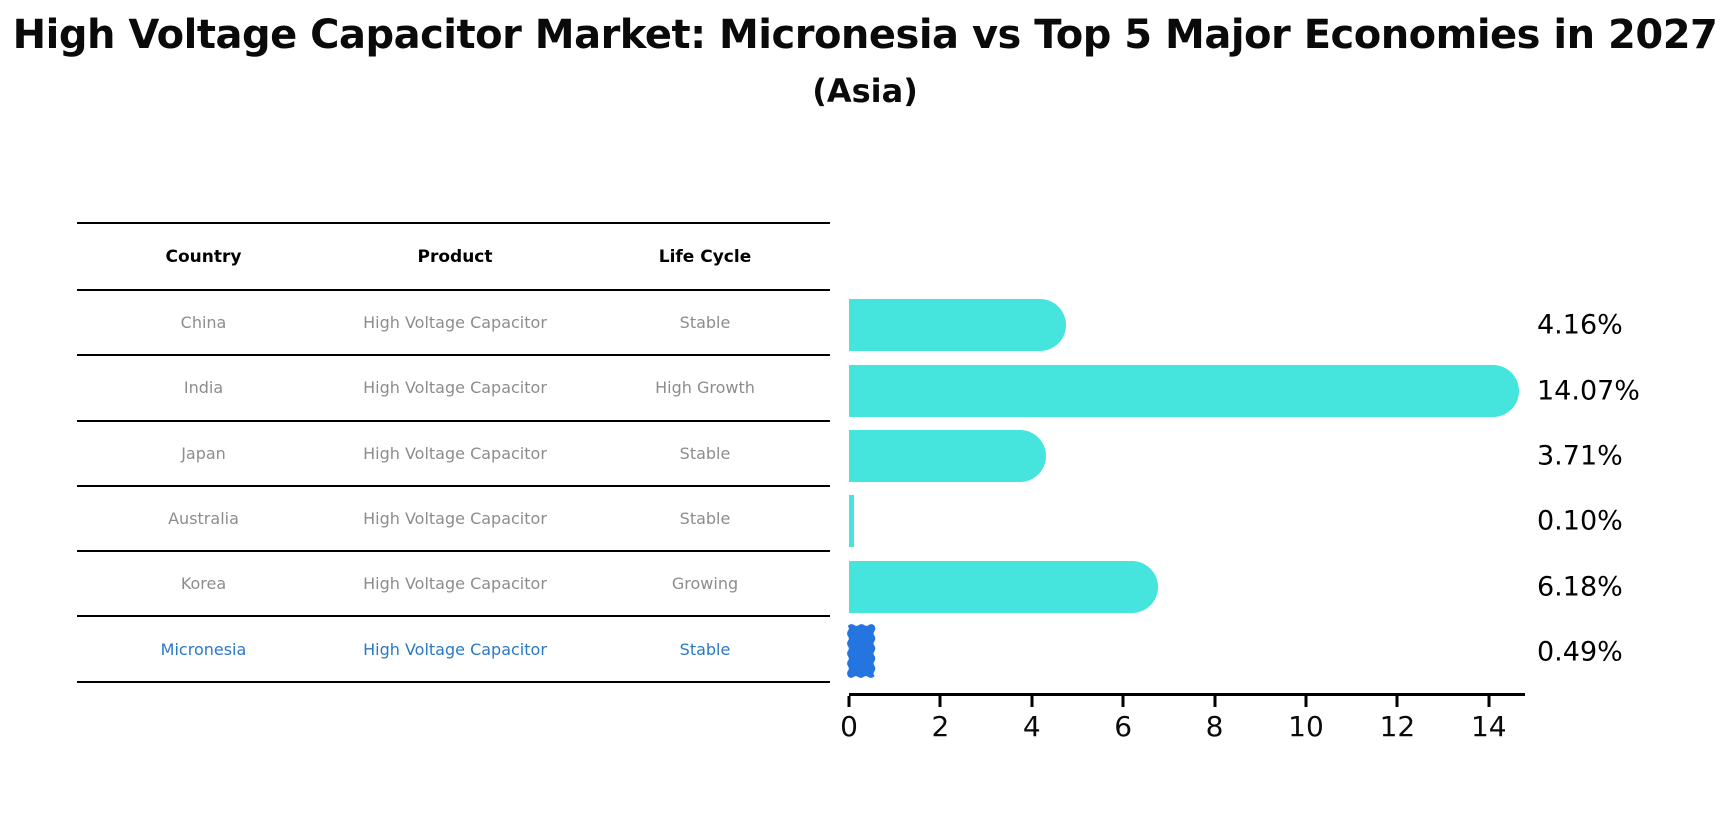 This screenshot has height=823, width=1730. Describe the element at coordinates (958, 325) in the screenshot. I see `bar-china` at that location.